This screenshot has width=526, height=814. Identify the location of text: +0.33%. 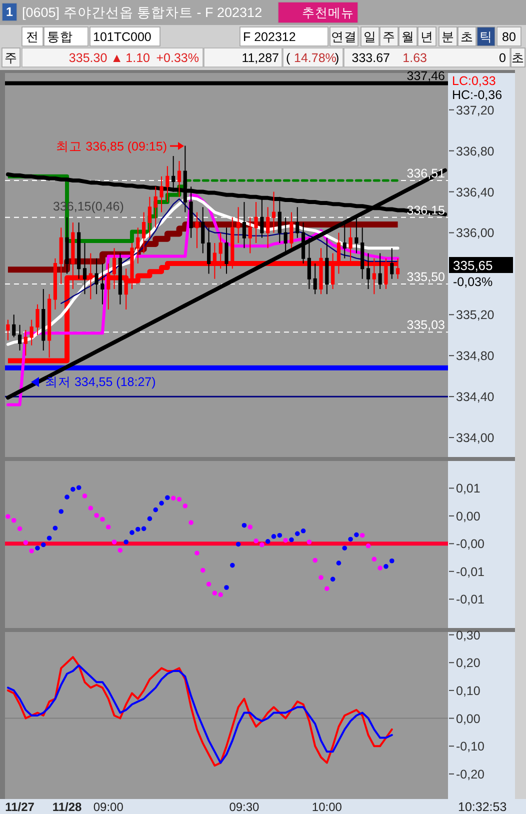
(177, 58).